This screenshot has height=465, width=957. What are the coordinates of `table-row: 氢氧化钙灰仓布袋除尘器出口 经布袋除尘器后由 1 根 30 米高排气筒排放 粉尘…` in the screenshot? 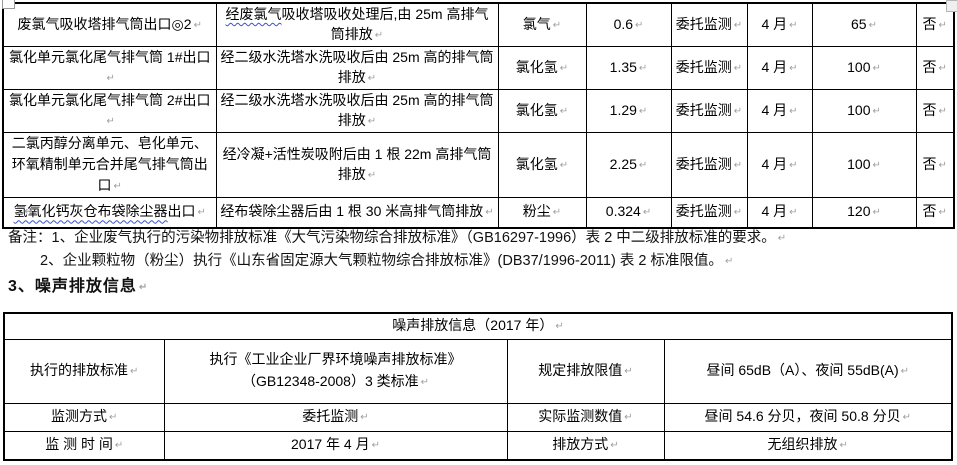 It's located at (478, 212).